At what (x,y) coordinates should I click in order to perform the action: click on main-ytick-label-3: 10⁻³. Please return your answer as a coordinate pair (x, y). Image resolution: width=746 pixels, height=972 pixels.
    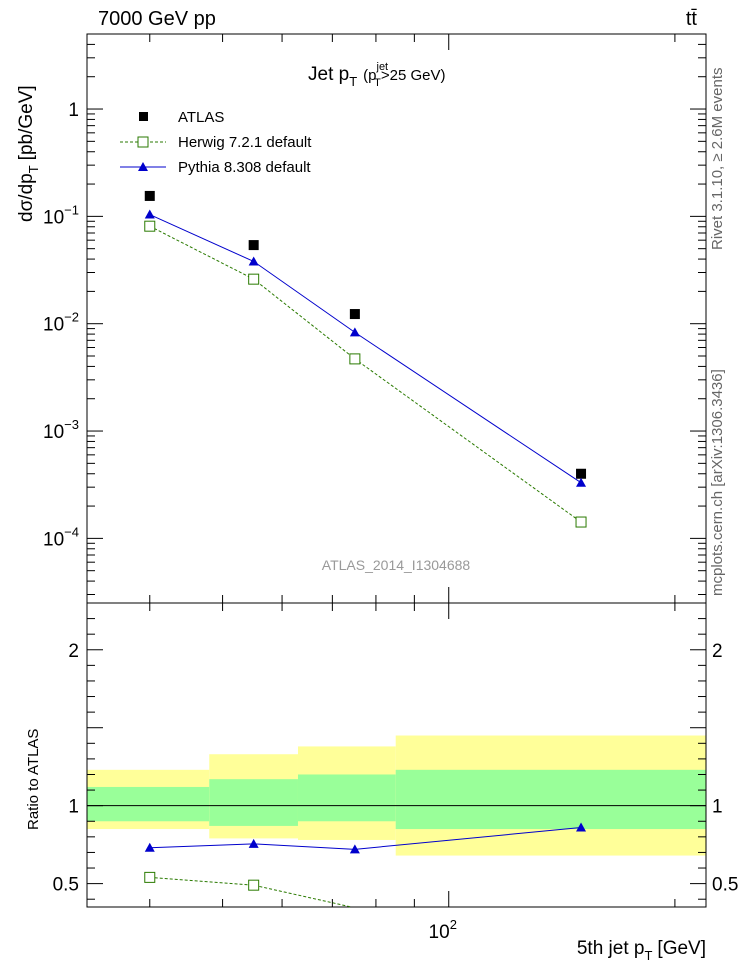
    Looking at the image, I should click on (61, 430).